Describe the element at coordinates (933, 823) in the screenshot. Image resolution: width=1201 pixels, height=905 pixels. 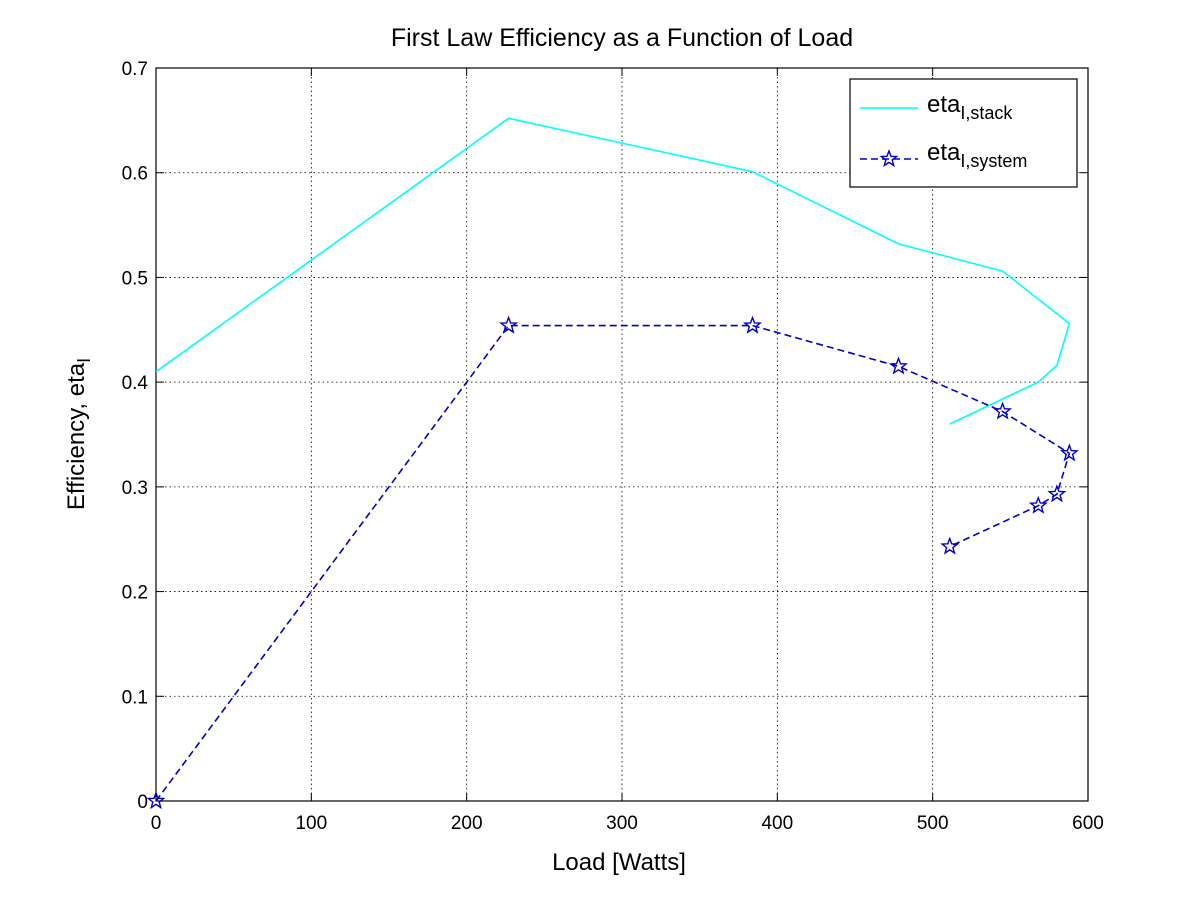
I see `x-tick-label: 500` at that location.